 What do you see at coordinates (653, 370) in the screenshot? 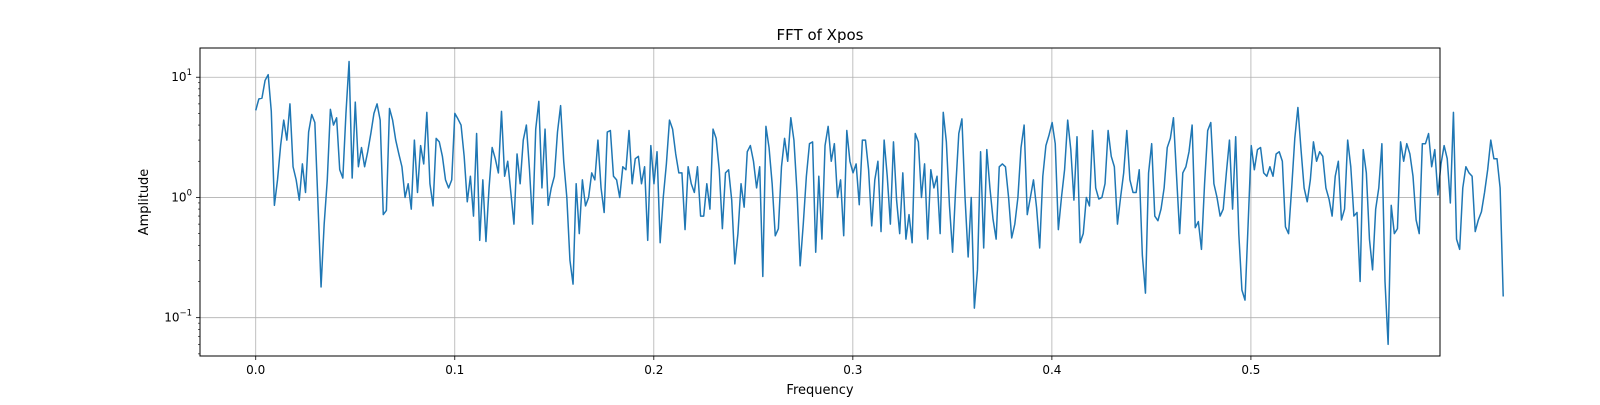
I see `x-tick-label: 0.2` at bounding box center [653, 370].